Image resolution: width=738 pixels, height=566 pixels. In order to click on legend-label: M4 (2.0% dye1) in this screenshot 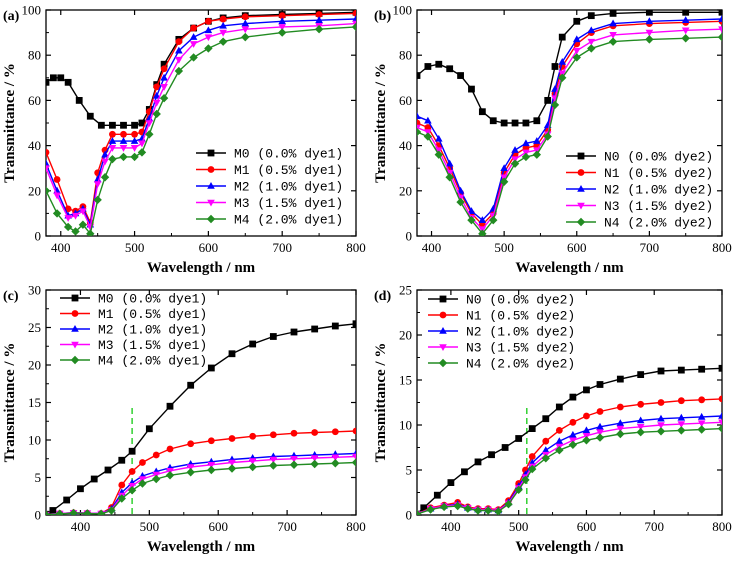, I will do `click(288, 220)`.